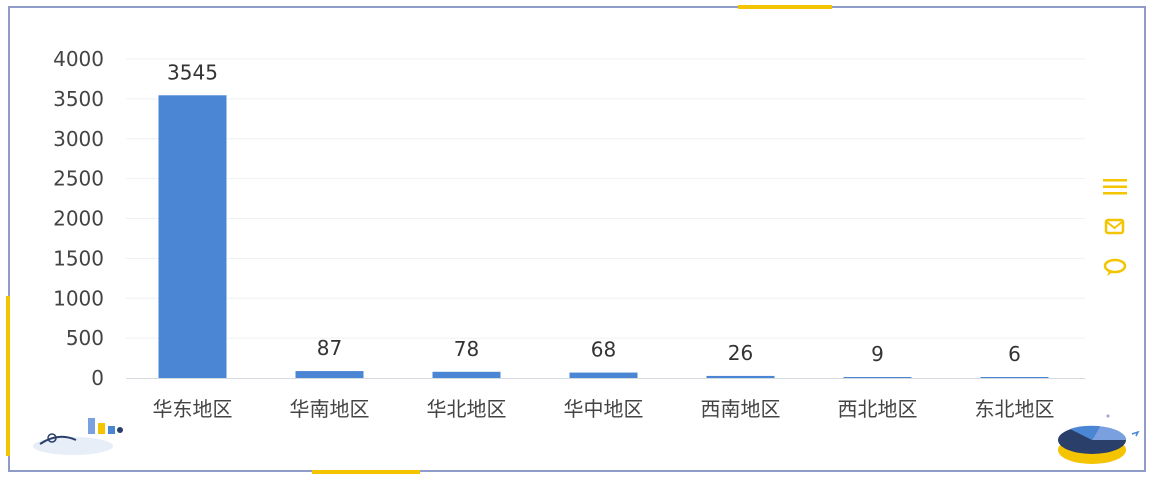 This screenshot has height=480, width=1155. I want to click on data-label: 9, so click(877, 354).